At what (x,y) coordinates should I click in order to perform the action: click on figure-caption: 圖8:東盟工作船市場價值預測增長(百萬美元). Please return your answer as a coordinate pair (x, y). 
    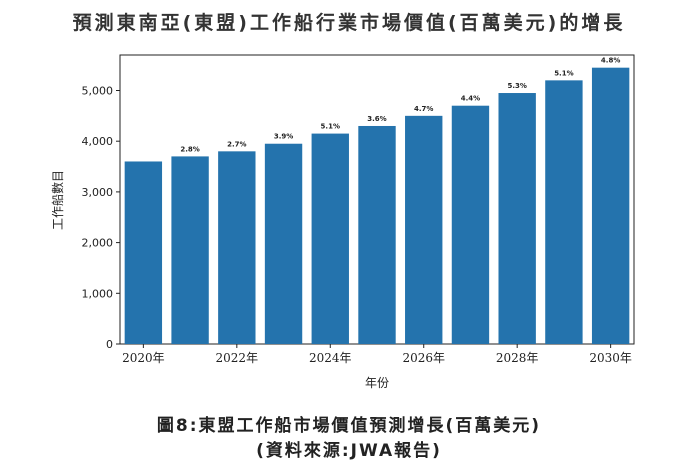
    Looking at the image, I should click on (349, 426).